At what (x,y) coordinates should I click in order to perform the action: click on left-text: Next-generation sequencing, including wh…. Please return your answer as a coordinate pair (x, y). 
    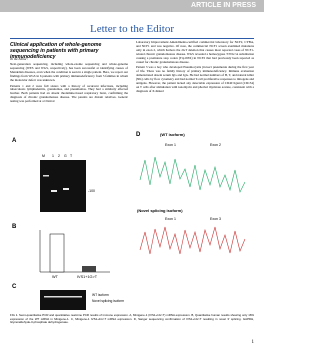
    Looking at the image, I should click on (69, 83).